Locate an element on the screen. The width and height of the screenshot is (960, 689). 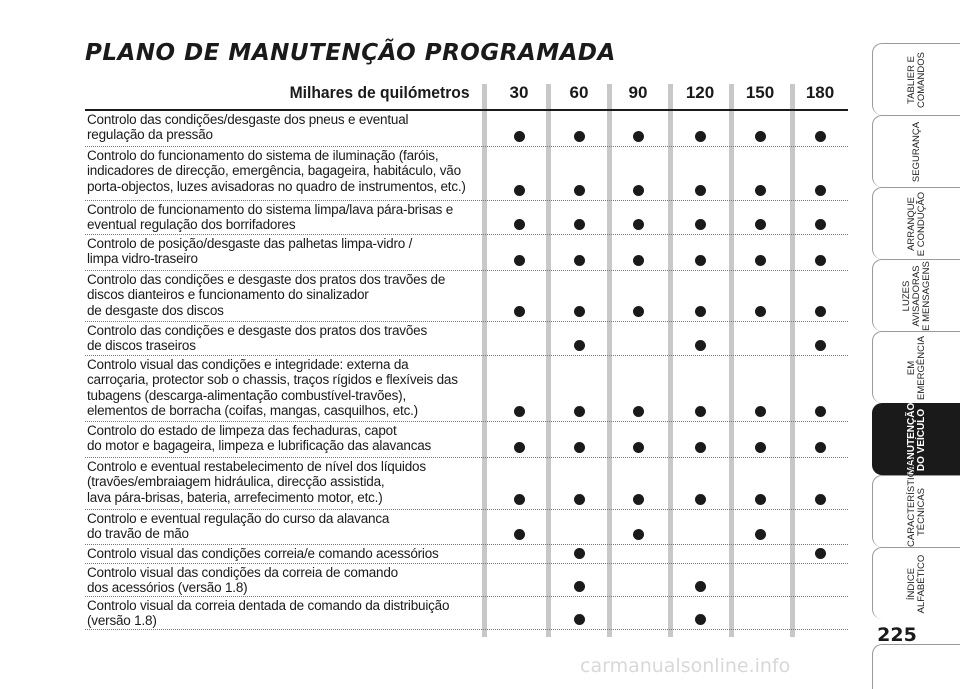
chapter-tab: ÍNDICE ALFABÉTICO is located at coordinates (916, 583).